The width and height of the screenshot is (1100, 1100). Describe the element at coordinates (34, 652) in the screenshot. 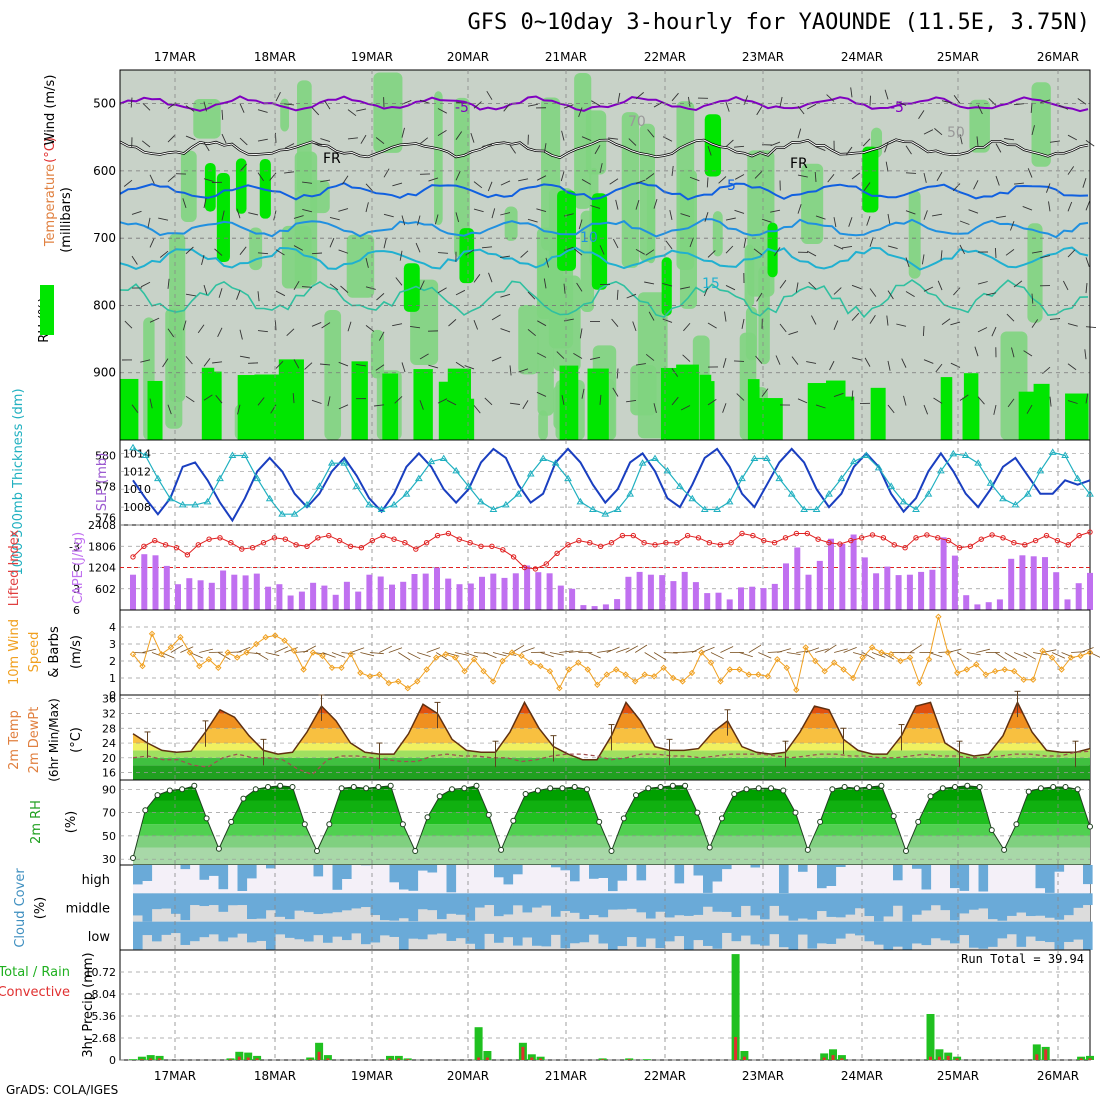

I see `axis-title-wind-speed: Speed` at that location.